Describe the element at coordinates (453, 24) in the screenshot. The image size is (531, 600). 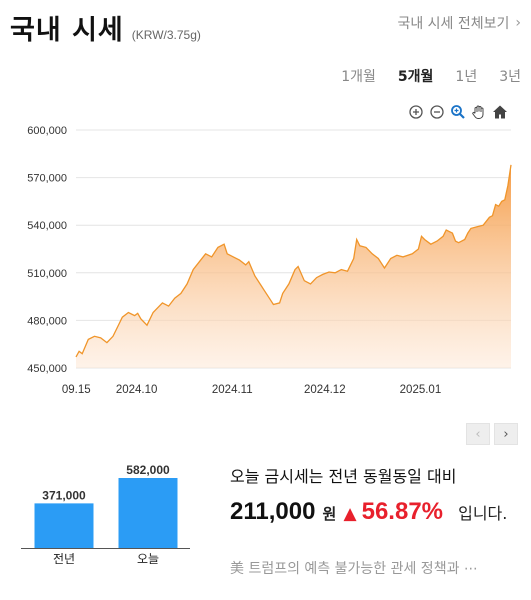
I see `view-all-label: 국내 시세 전체보기` at that location.